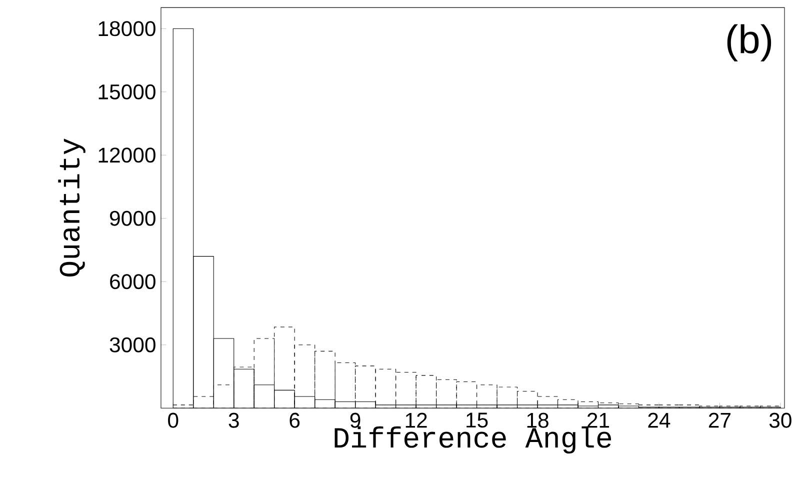 The image size is (803, 489). I want to click on x-tick-label: 21, so click(598, 420).